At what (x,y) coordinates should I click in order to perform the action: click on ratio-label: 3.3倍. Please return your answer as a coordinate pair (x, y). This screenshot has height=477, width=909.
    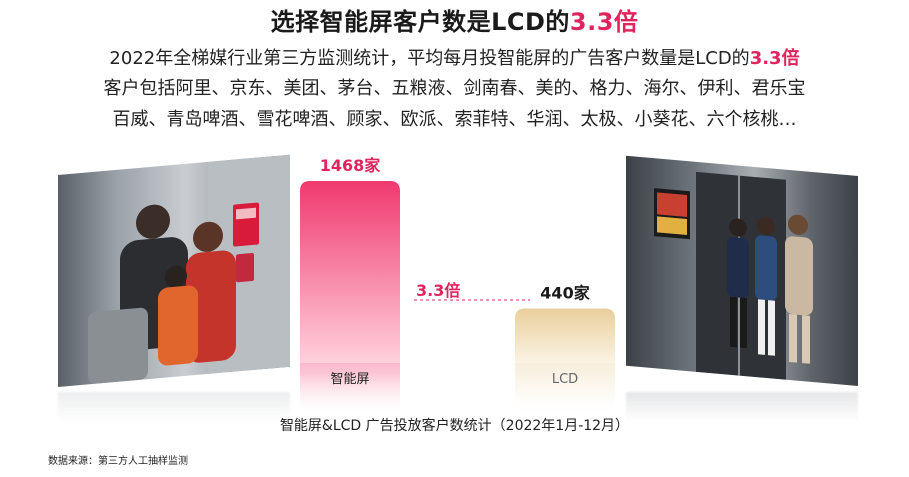
    Looking at the image, I should click on (438, 290).